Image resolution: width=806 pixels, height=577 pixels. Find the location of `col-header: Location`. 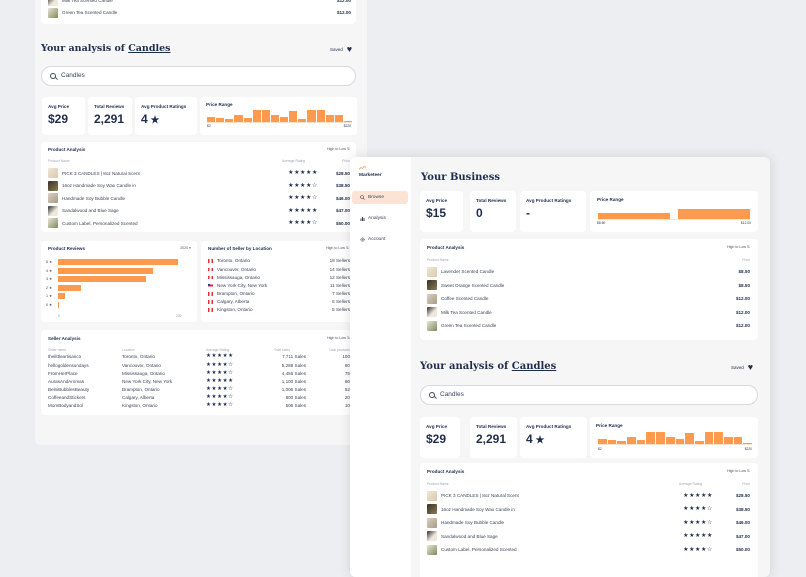

col-header: Location is located at coordinates (128, 350).